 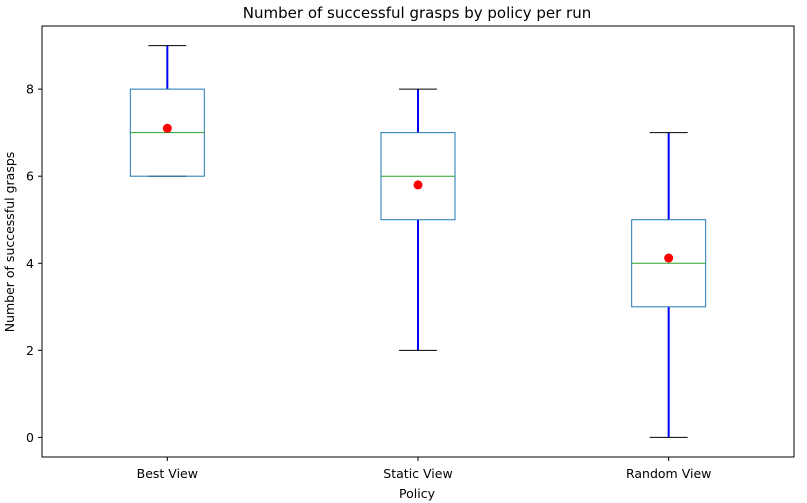 What do you see at coordinates (417, 493) in the screenshot?
I see `x-axis-label: Policy` at bounding box center [417, 493].